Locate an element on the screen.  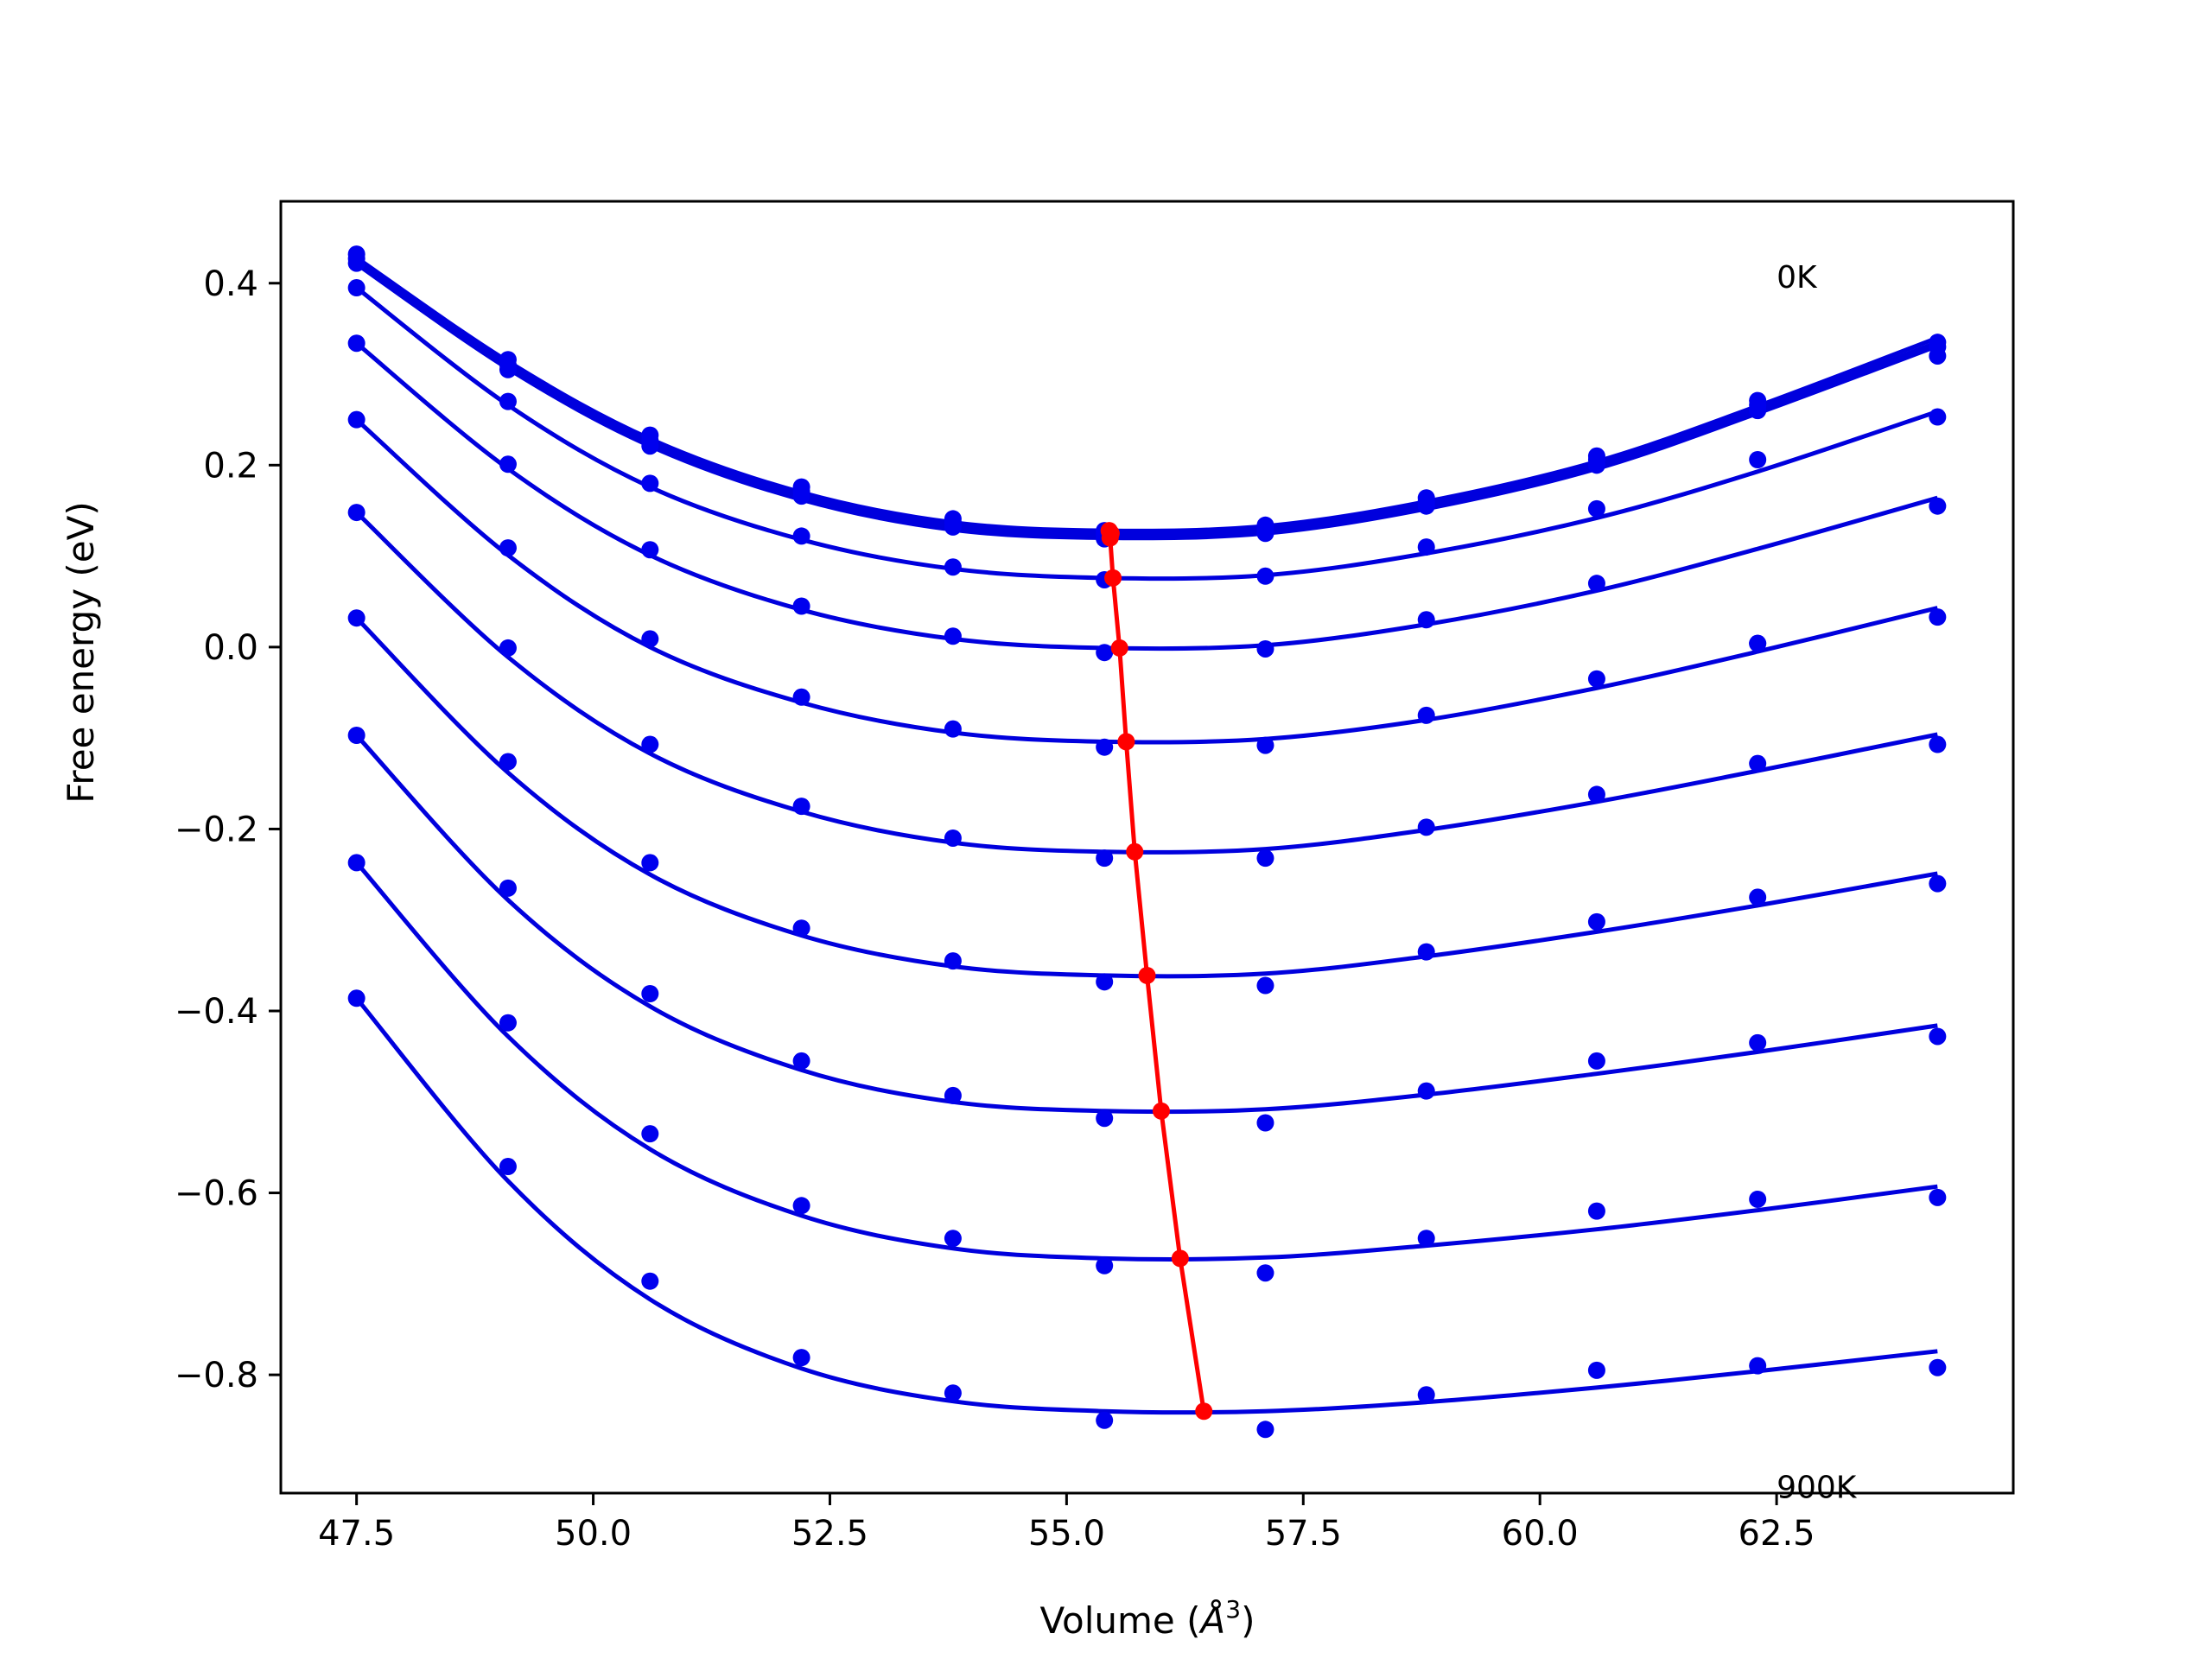
data-point-s7-v5 is located at coordinates (1105, 982).